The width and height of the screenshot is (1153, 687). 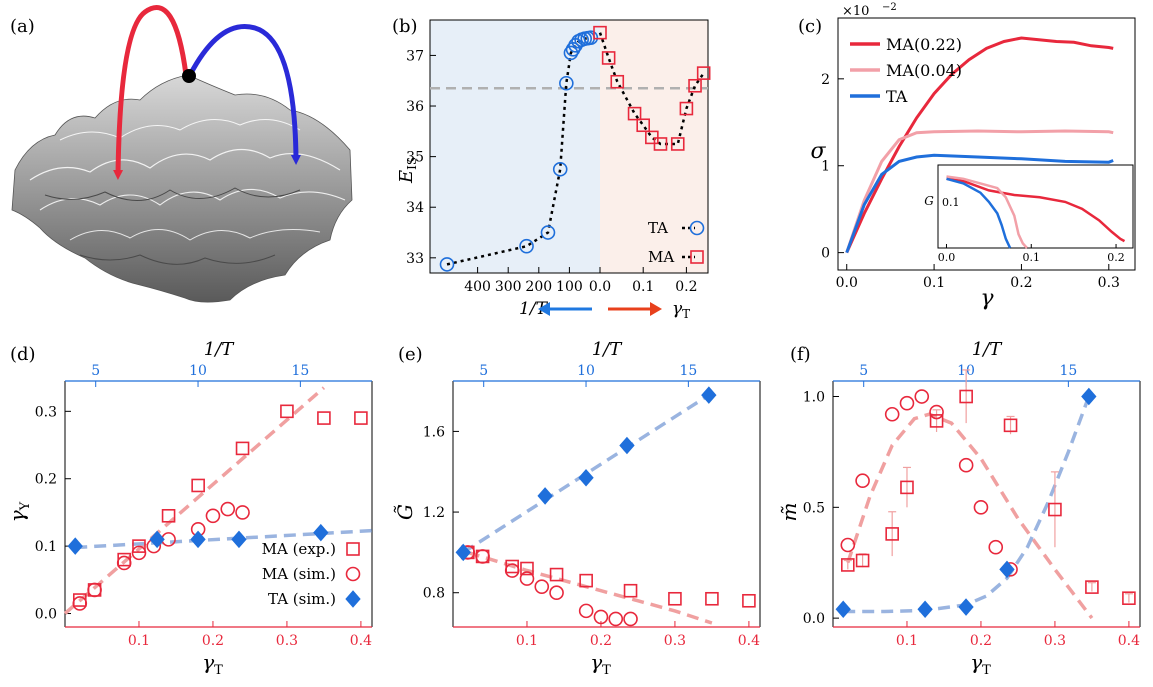 What do you see at coordinates (825, 80) in the screenshot?
I see `y-tick-label: 2` at bounding box center [825, 80].